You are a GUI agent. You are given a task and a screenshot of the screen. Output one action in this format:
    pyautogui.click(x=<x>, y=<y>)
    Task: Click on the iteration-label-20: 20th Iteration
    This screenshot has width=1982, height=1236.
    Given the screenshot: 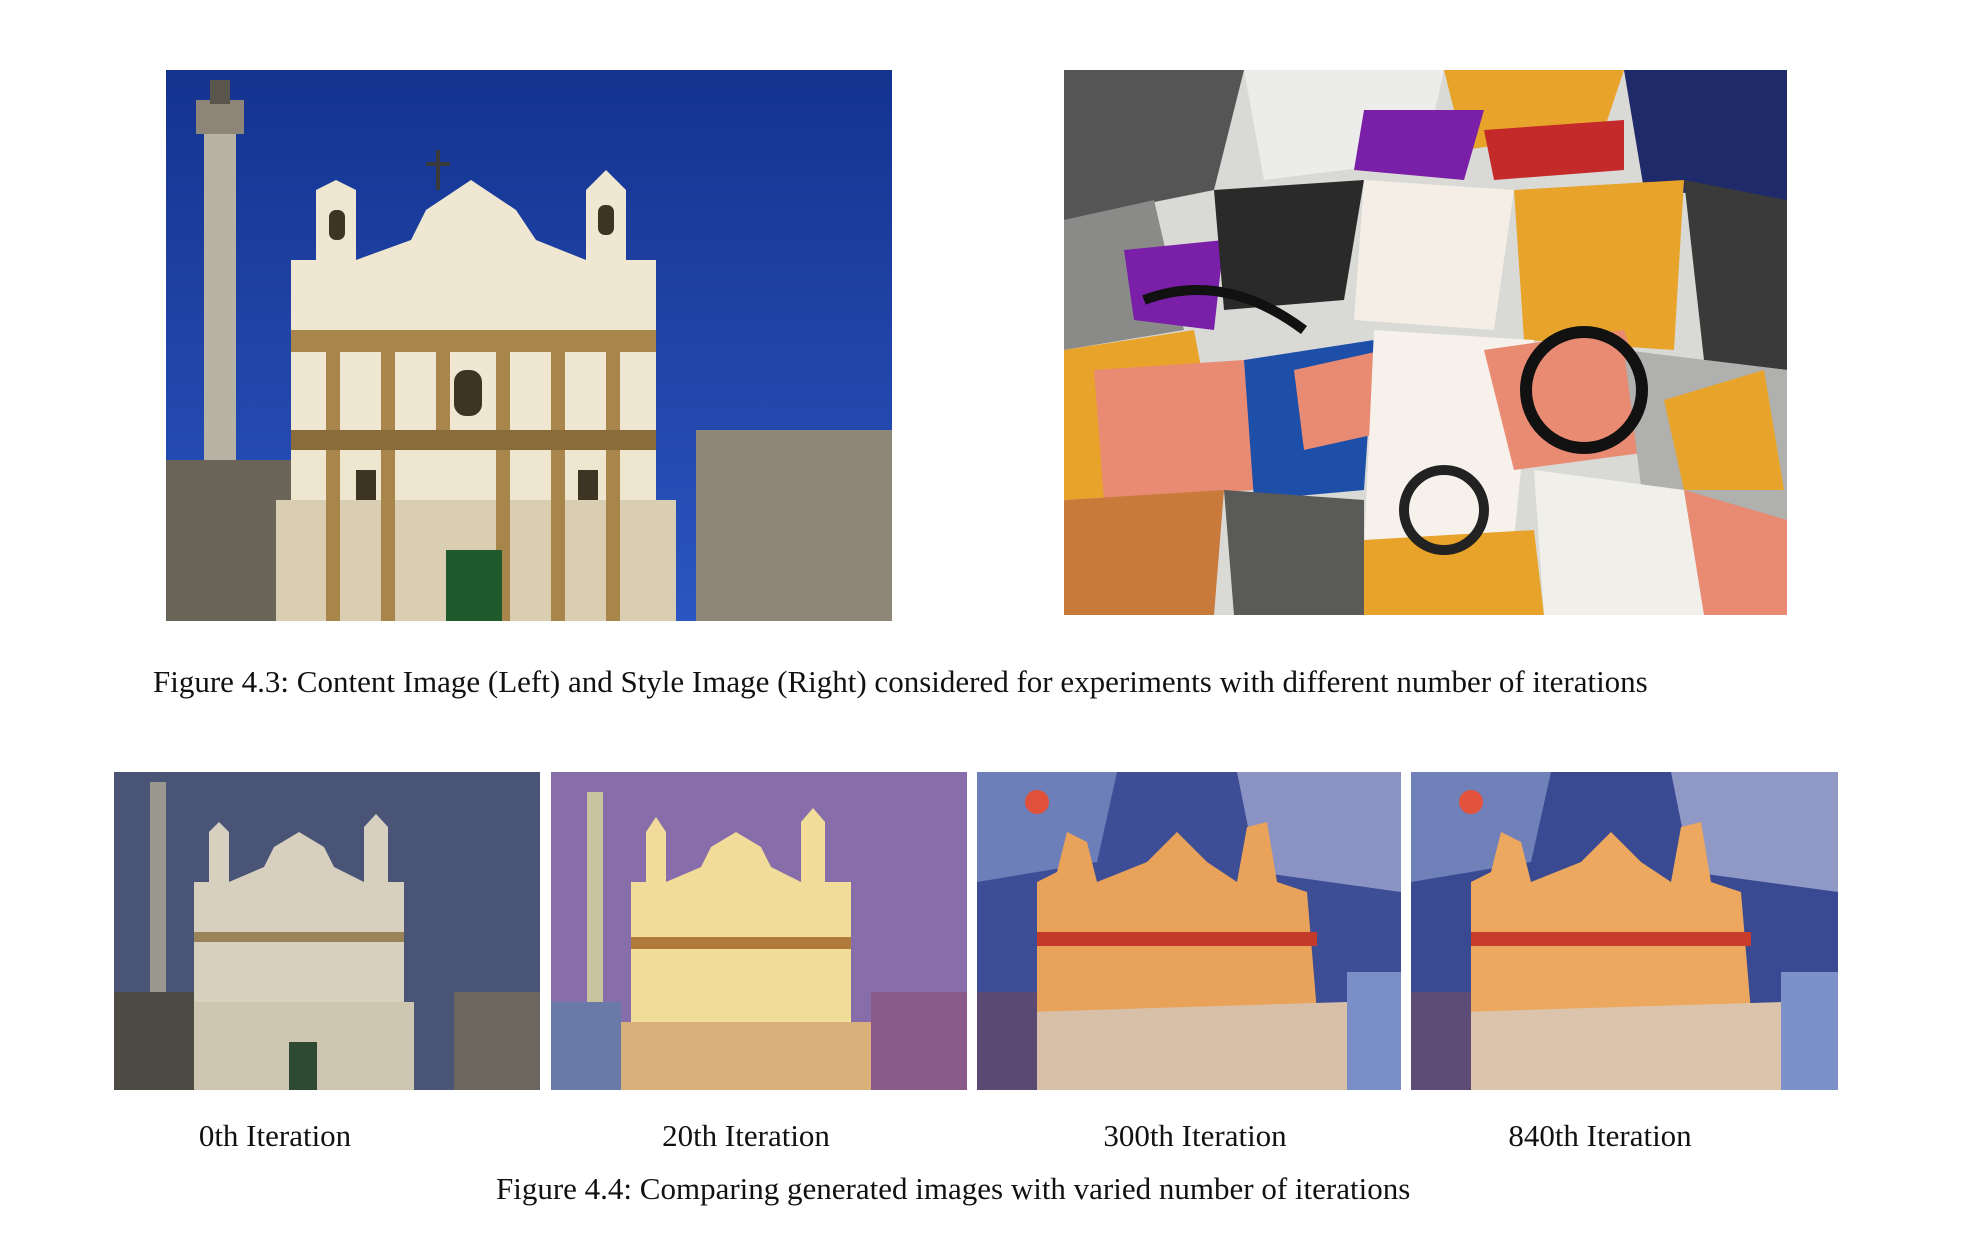 What is the action you would take?
    pyautogui.click(x=746, y=1135)
    